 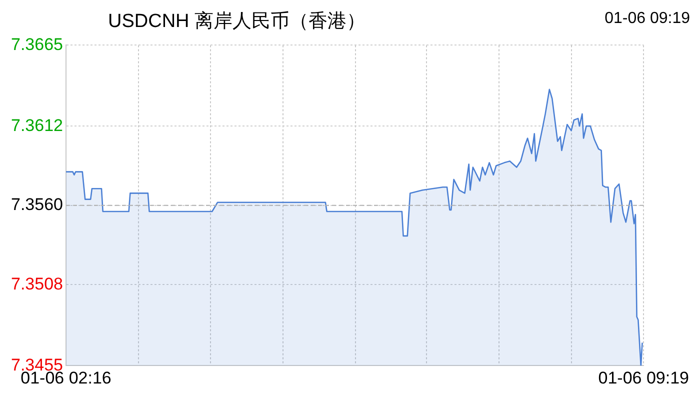 What do you see at coordinates (36, 284) in the screenshot?
I see `y-tick-label: 7.3508` at bounding box center [36, 284].